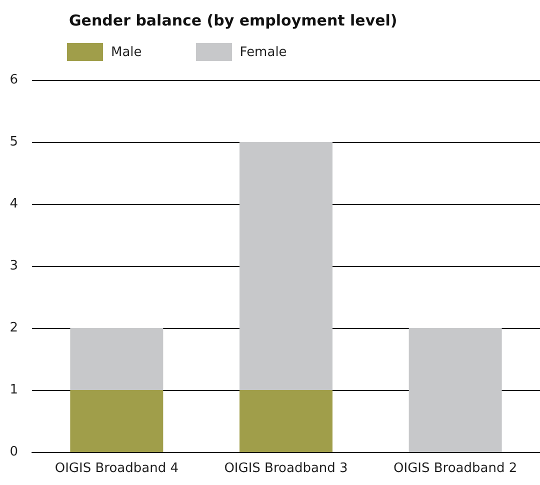  What do you see at coordinates (14, 328) in the screenshot?
I see `y-tick-label: 2` at bounding box center [14, 328].